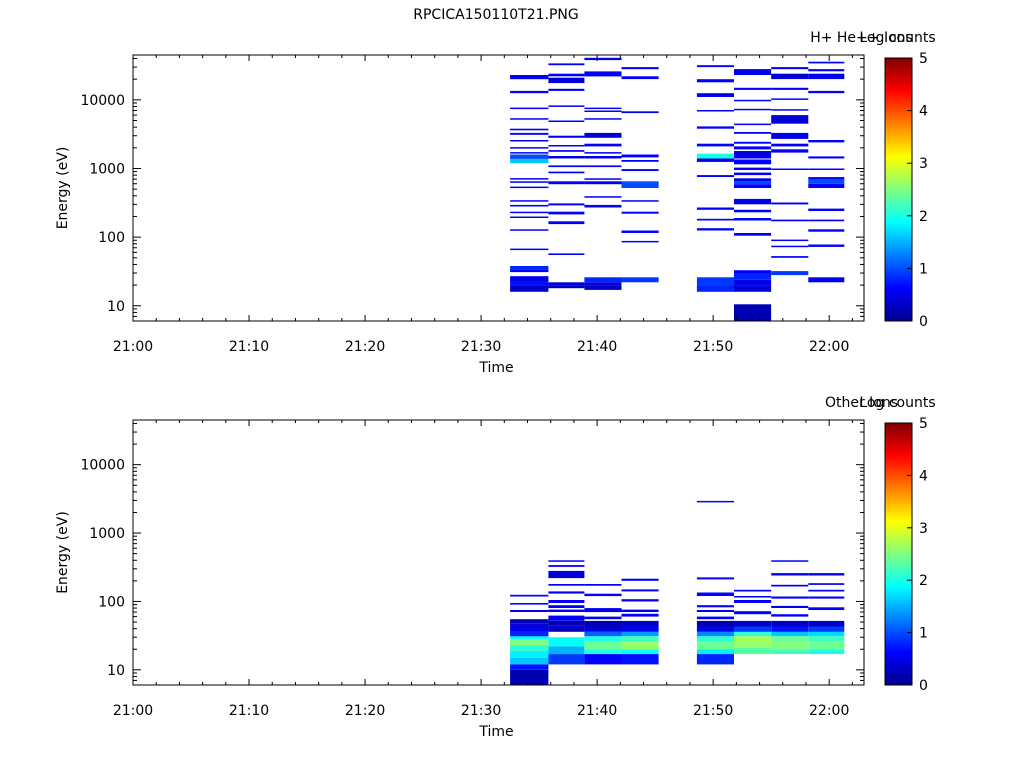 The image size is (1024, 768). I want to click on y-tick-label: 10, so click(116, 671).